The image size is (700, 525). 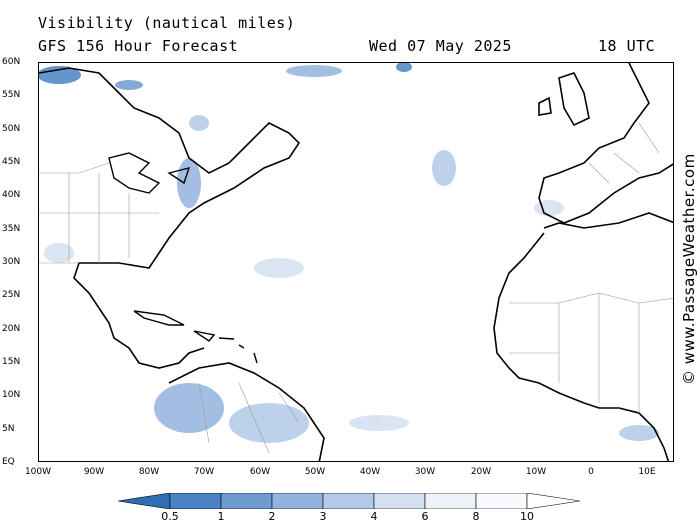 I want to click on lat-label-55n: 55N, so click(x=11, y=95).